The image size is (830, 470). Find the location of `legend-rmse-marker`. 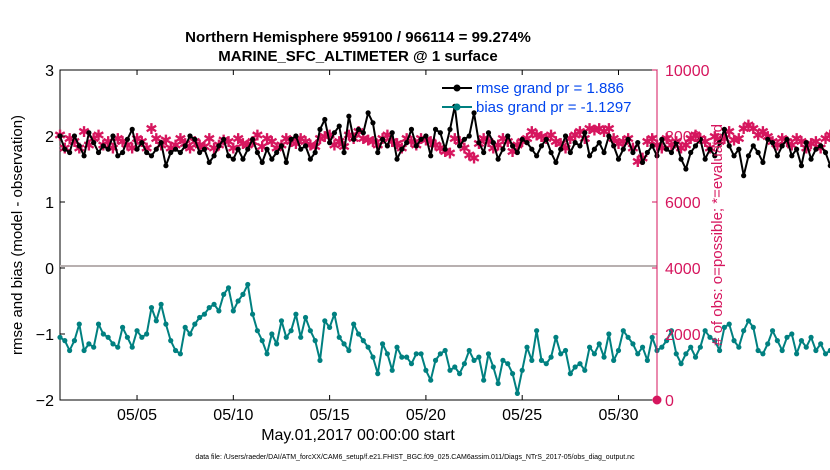

legend-rmse-marker is located at coordinates (457, 88).